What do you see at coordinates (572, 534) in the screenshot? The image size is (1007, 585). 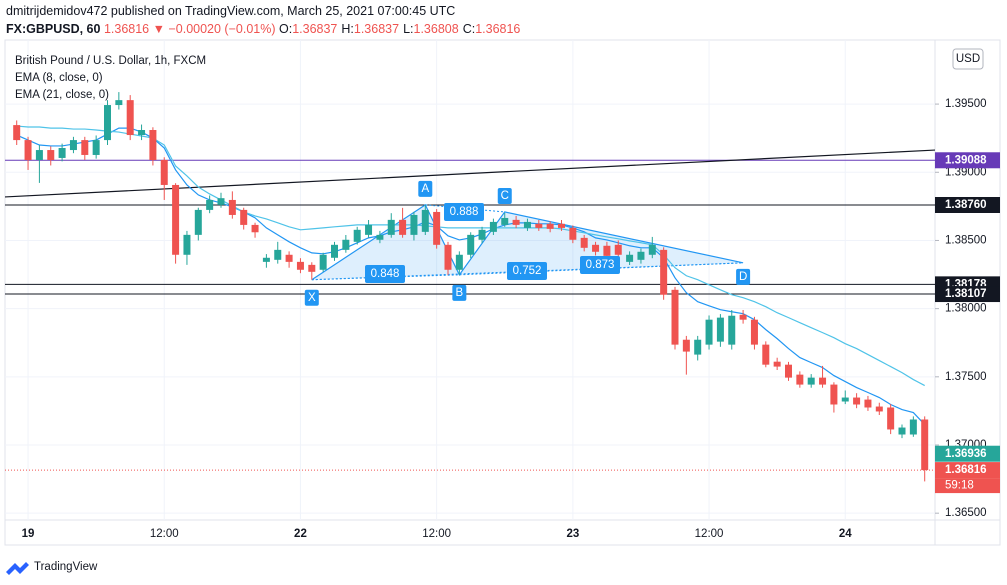 I see `x-tick-label: 23` at bounding box center [572, 534].